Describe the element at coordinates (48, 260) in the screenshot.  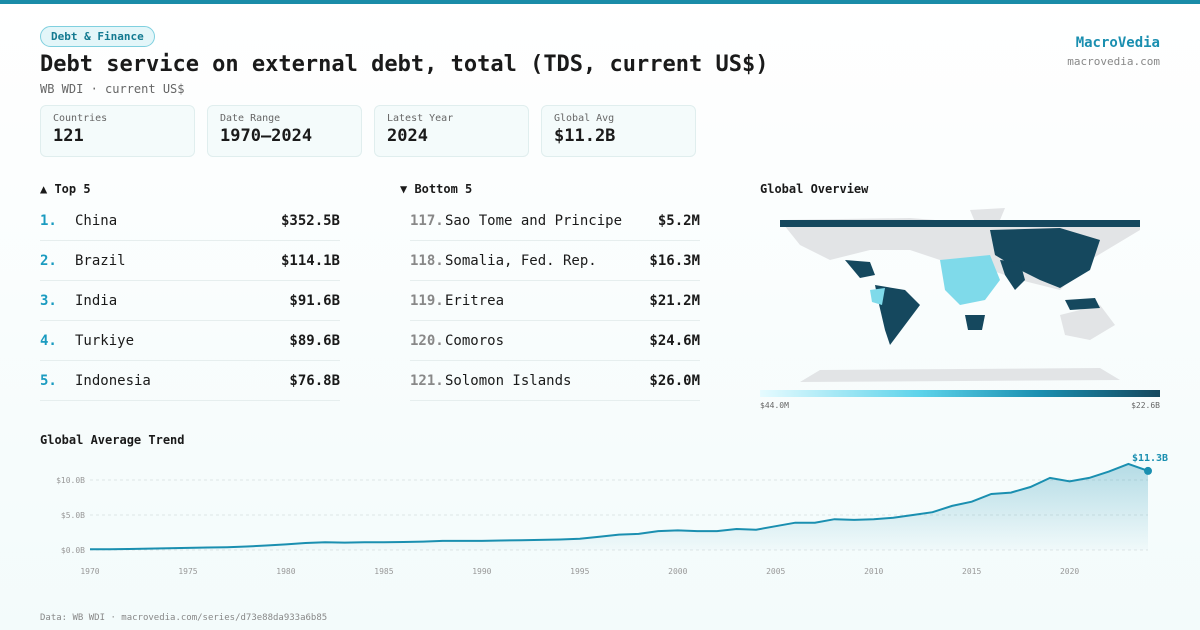
I see `rank: 2.` at that location.